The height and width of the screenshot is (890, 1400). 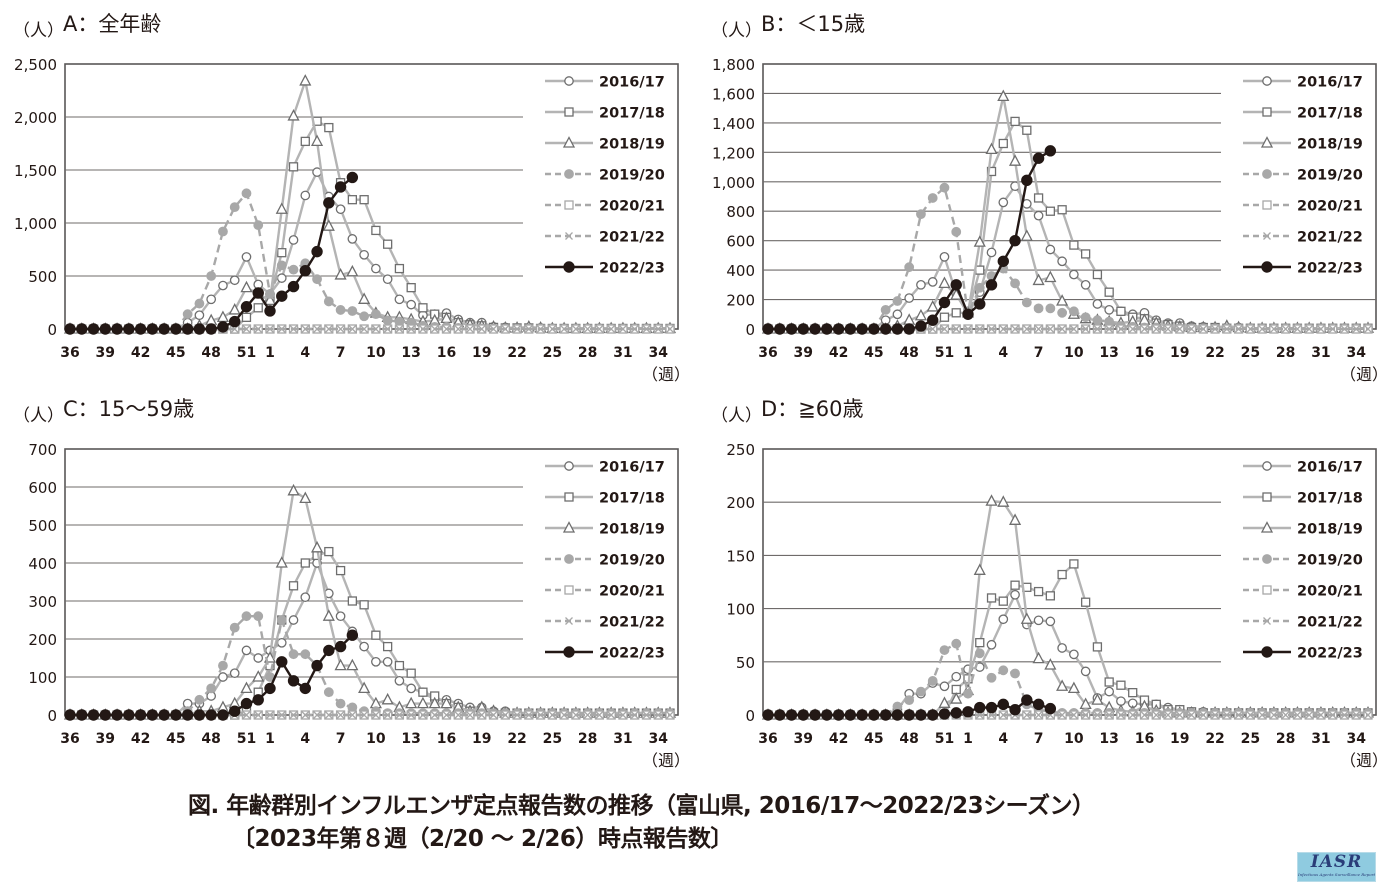 What do you see at coordinates (1330, 114) in the screenshot?
I see `legend-label: 2017/18` at bounding box center [1330, 114].